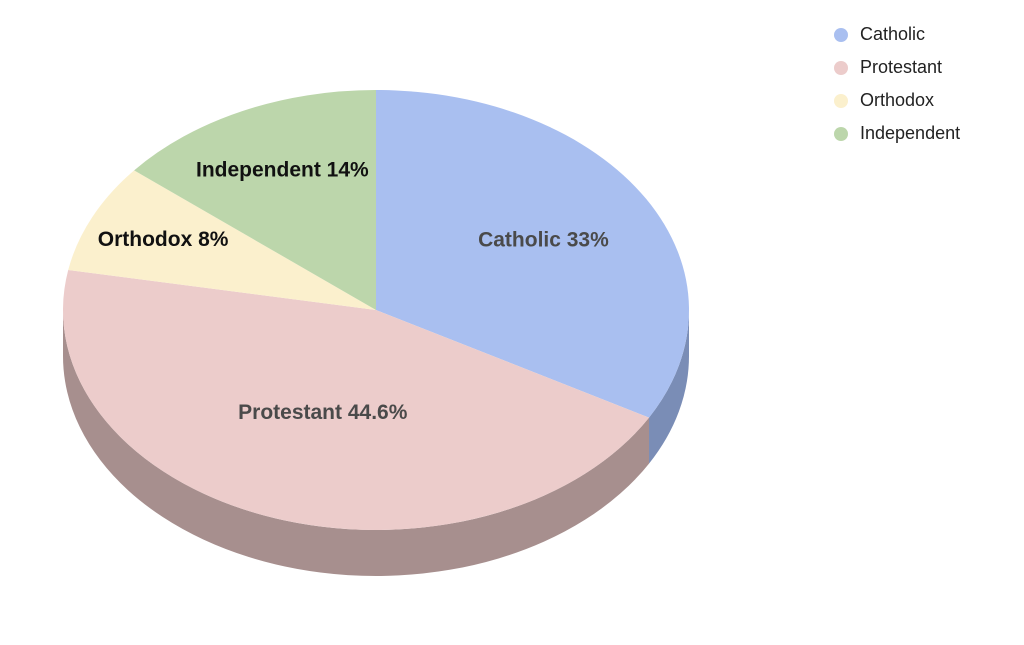 The height and width of the screenshot is (645, 1024). Describe the element at coordinates (669, 387) in the screenshot. I see `slice-side-catholic` at that location.